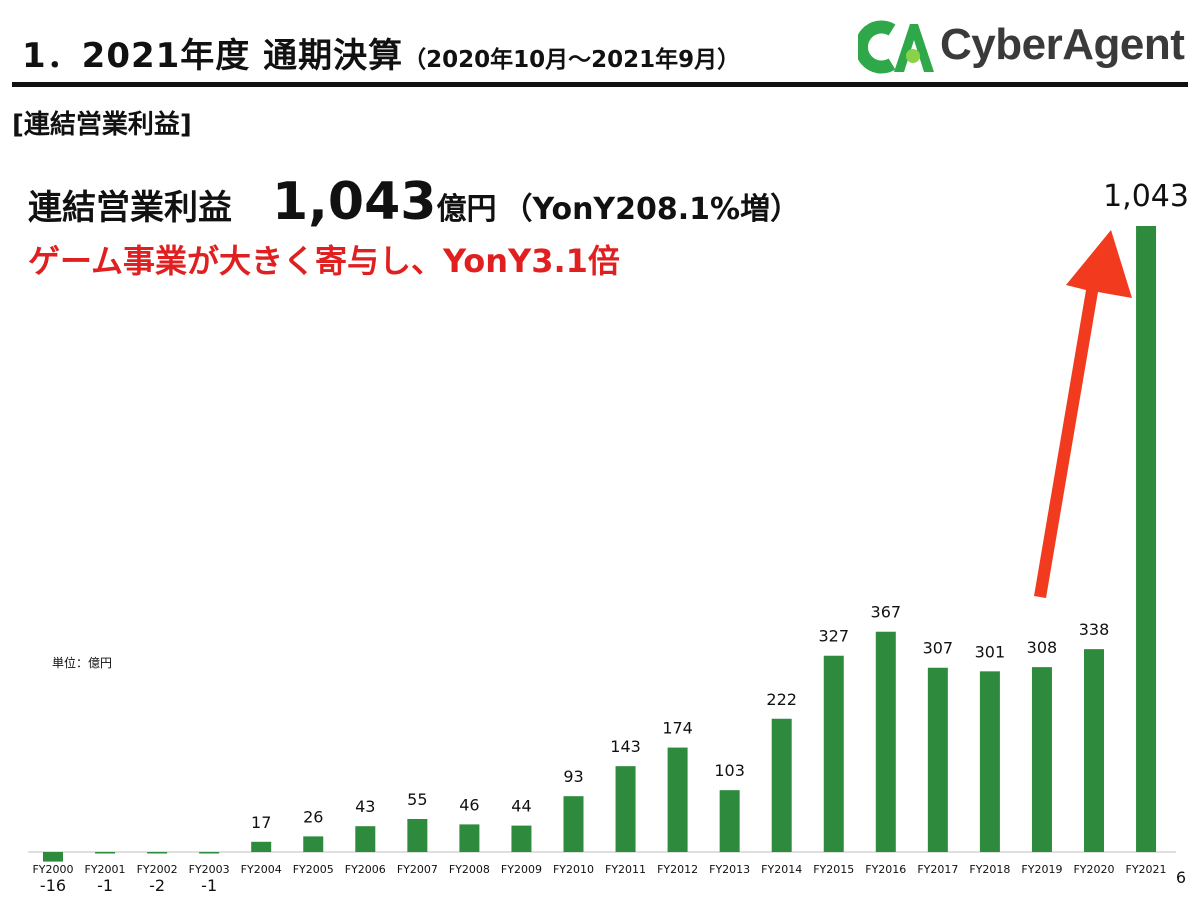 The image size is (1200, 898). I want to click on data-label-fy2005: 26, so click(313, 816).